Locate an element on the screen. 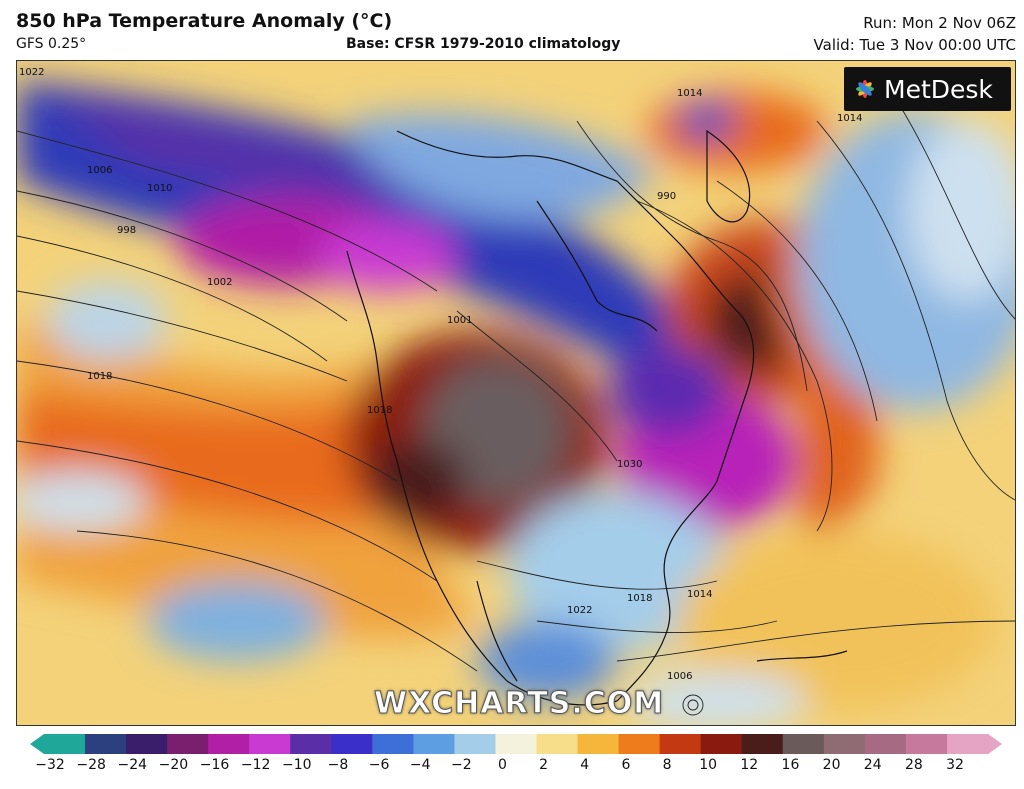 This screenshot has width=1024, height=789. colorbar-tick-label: 32 is located at coordinates (955, 765).